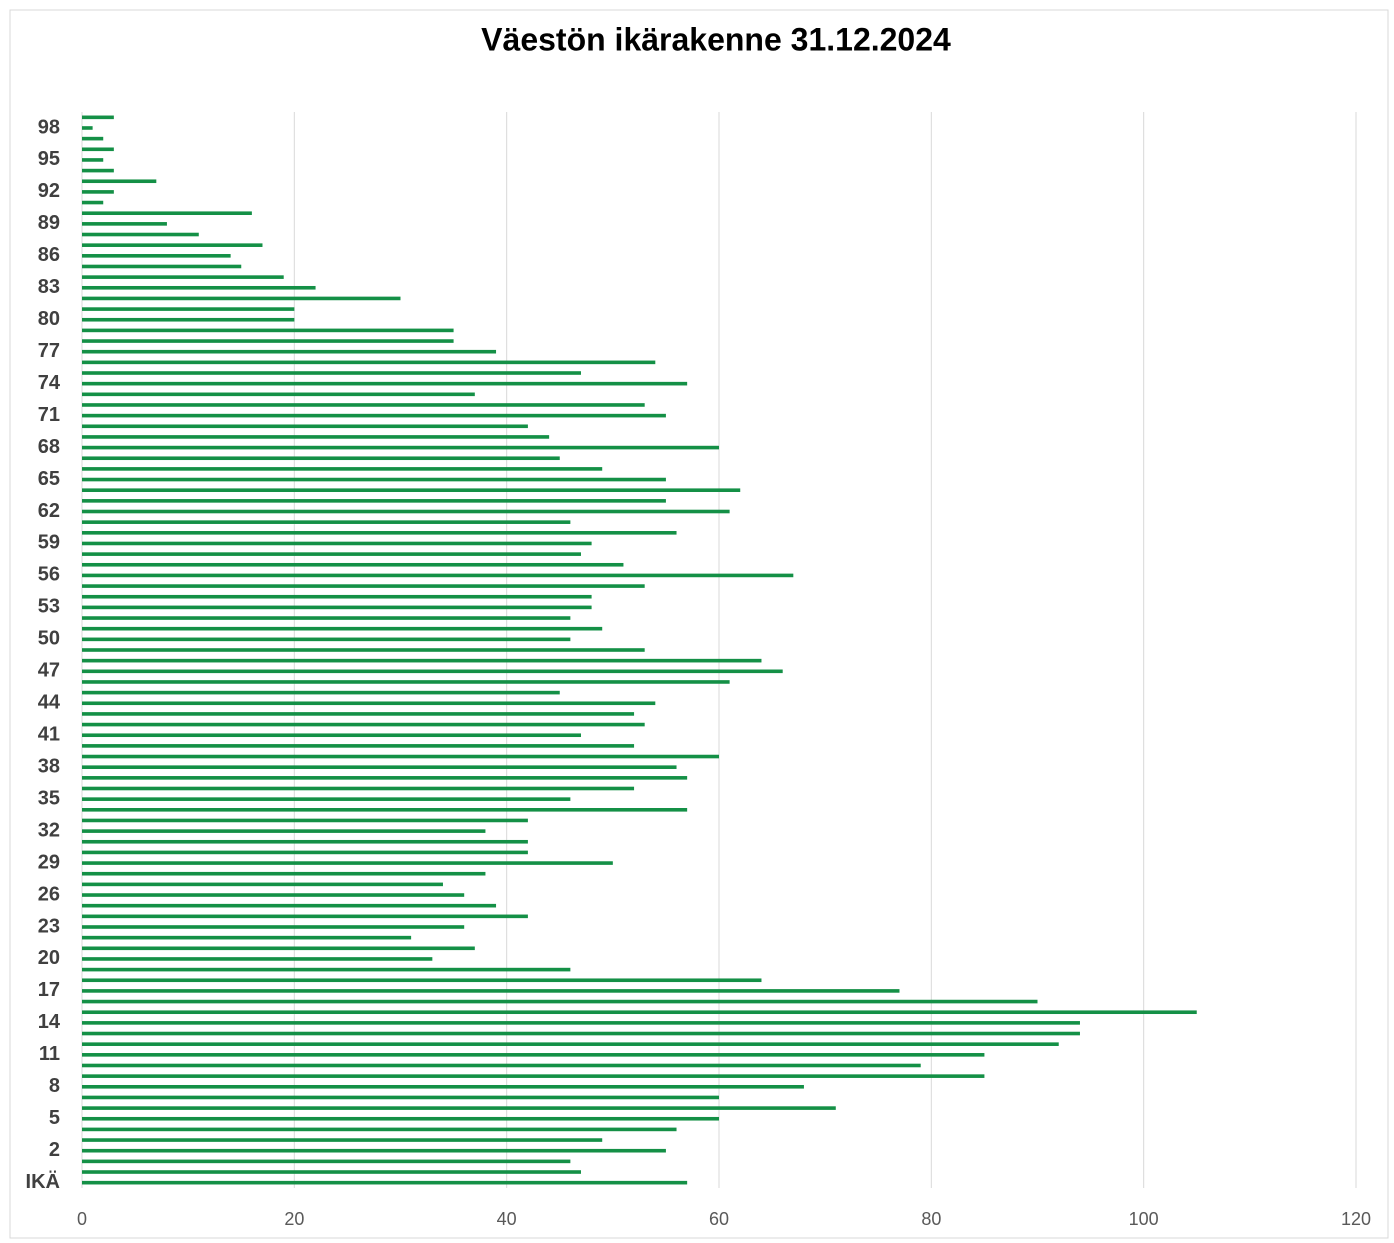 This screenshot has height=1243, width=1394. I want to click on y-tick-label: 71, so click(49, 415).